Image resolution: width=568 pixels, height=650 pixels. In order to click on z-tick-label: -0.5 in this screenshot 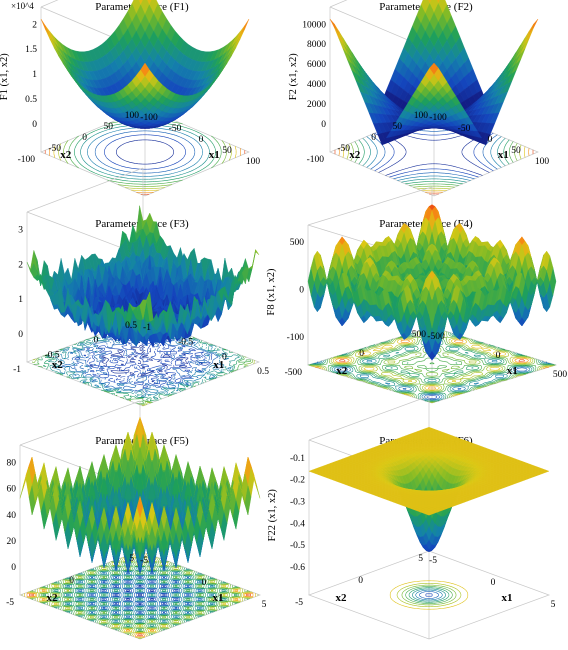, I will do `click(297, 546)`.